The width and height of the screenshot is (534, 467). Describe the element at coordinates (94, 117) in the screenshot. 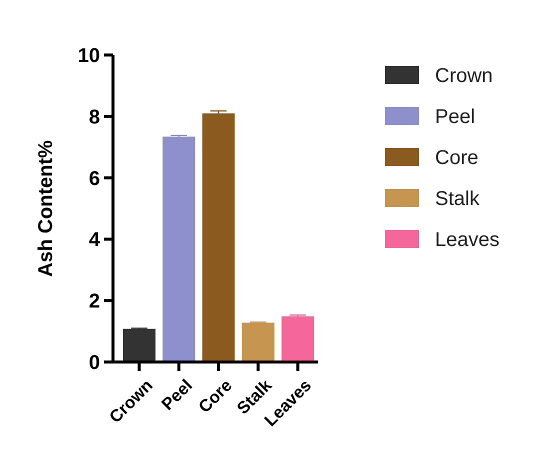

I see `y-tick-label: 8` at that location.